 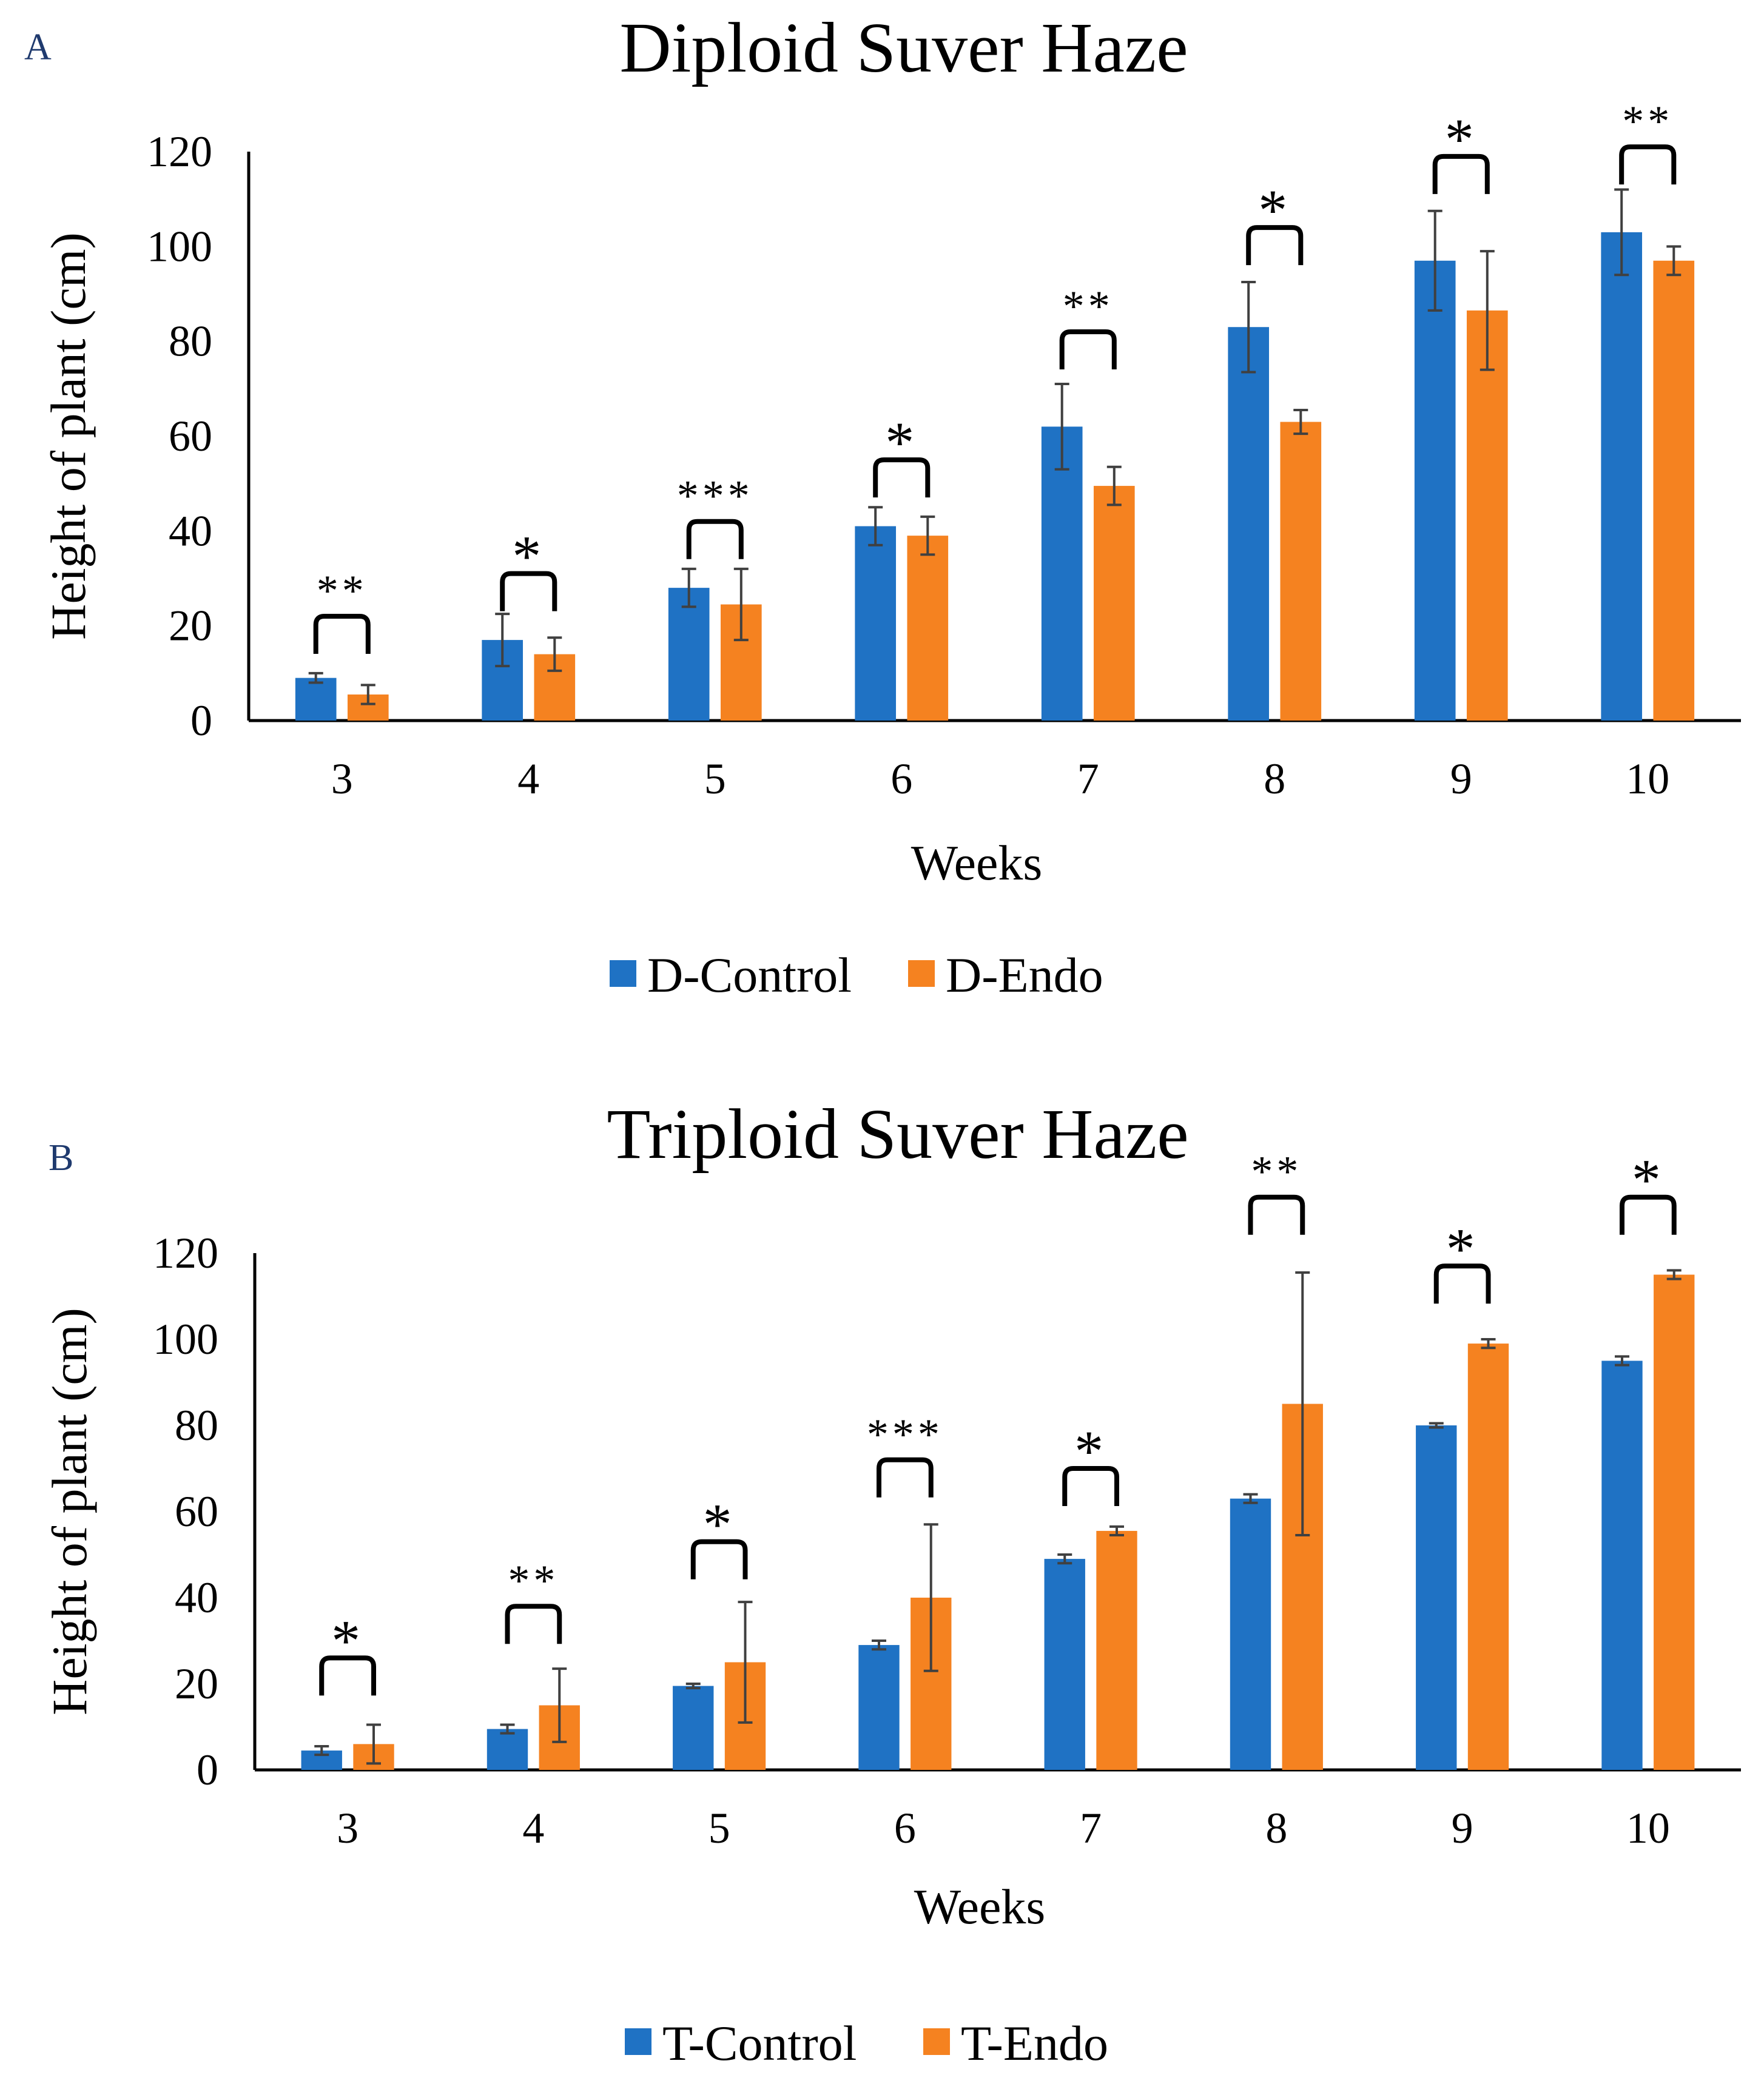 What do you see at coordinates (638, 2042) in the screenshot?
I see `legend-swatch-t-control` at bounding box center [638, 2042].